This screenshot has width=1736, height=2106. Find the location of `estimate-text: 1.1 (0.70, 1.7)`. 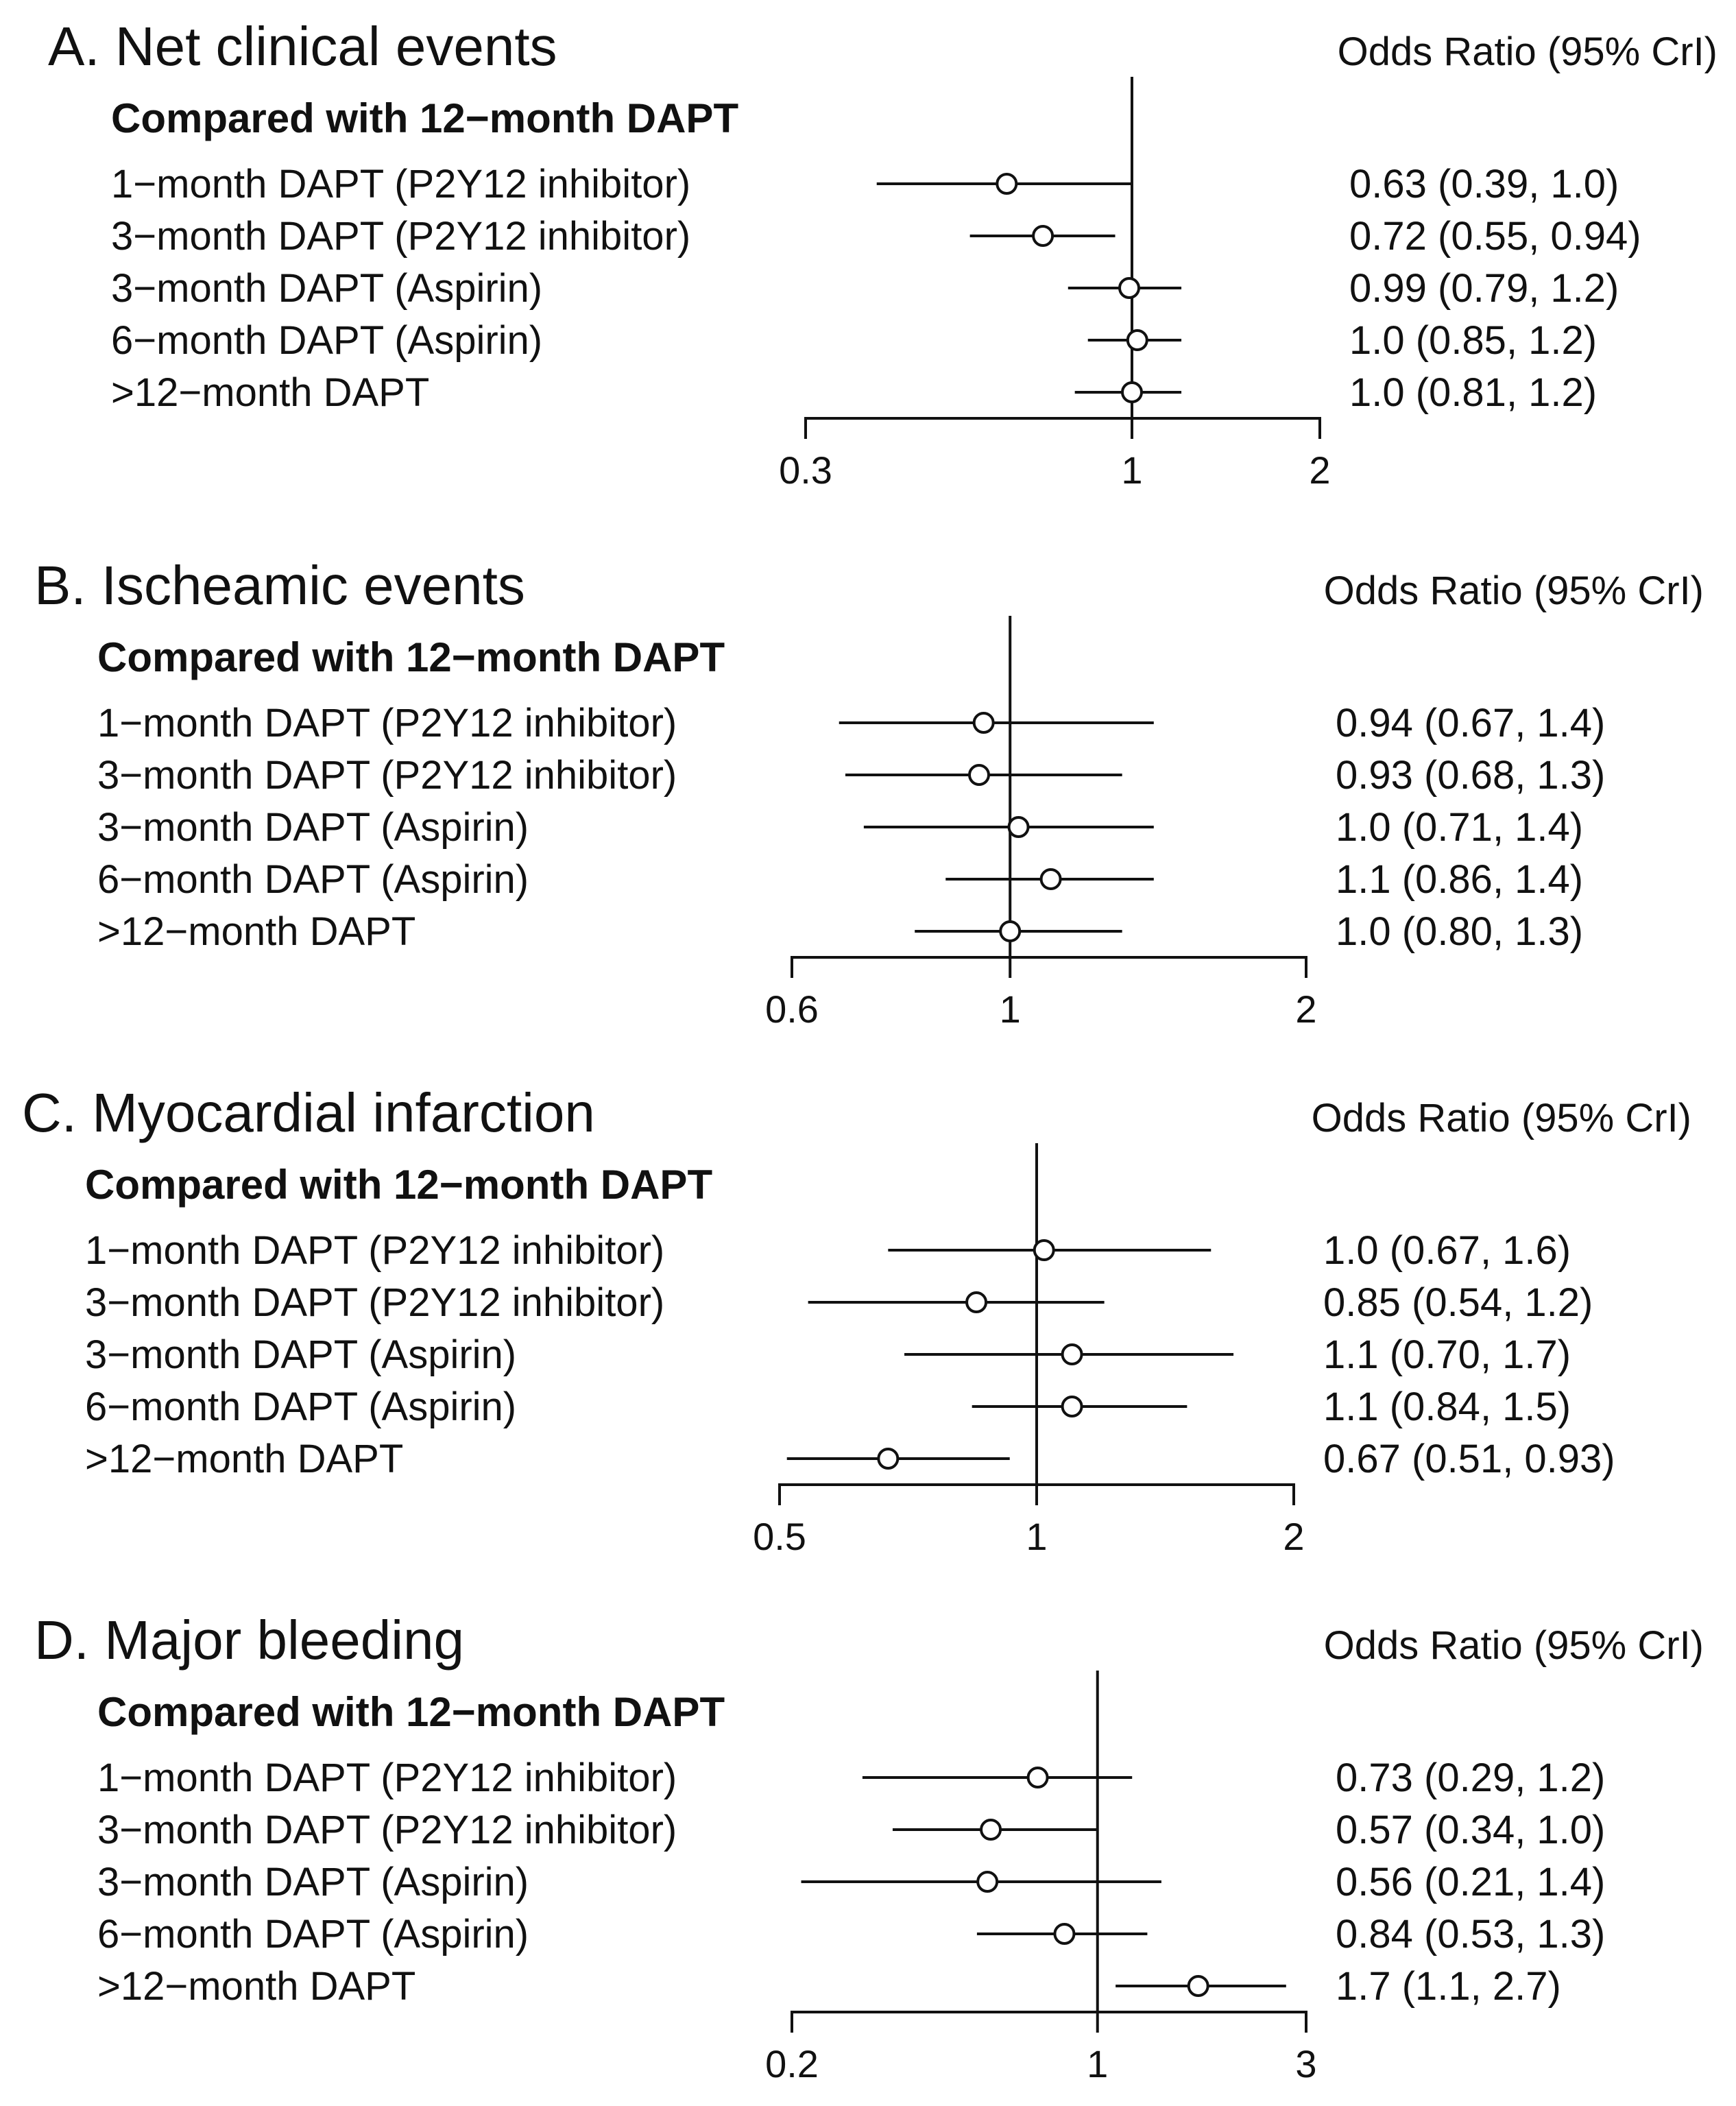

estimate-text: 1.1 (0.70, 1.7) is located at coordinates (1447, 1354).